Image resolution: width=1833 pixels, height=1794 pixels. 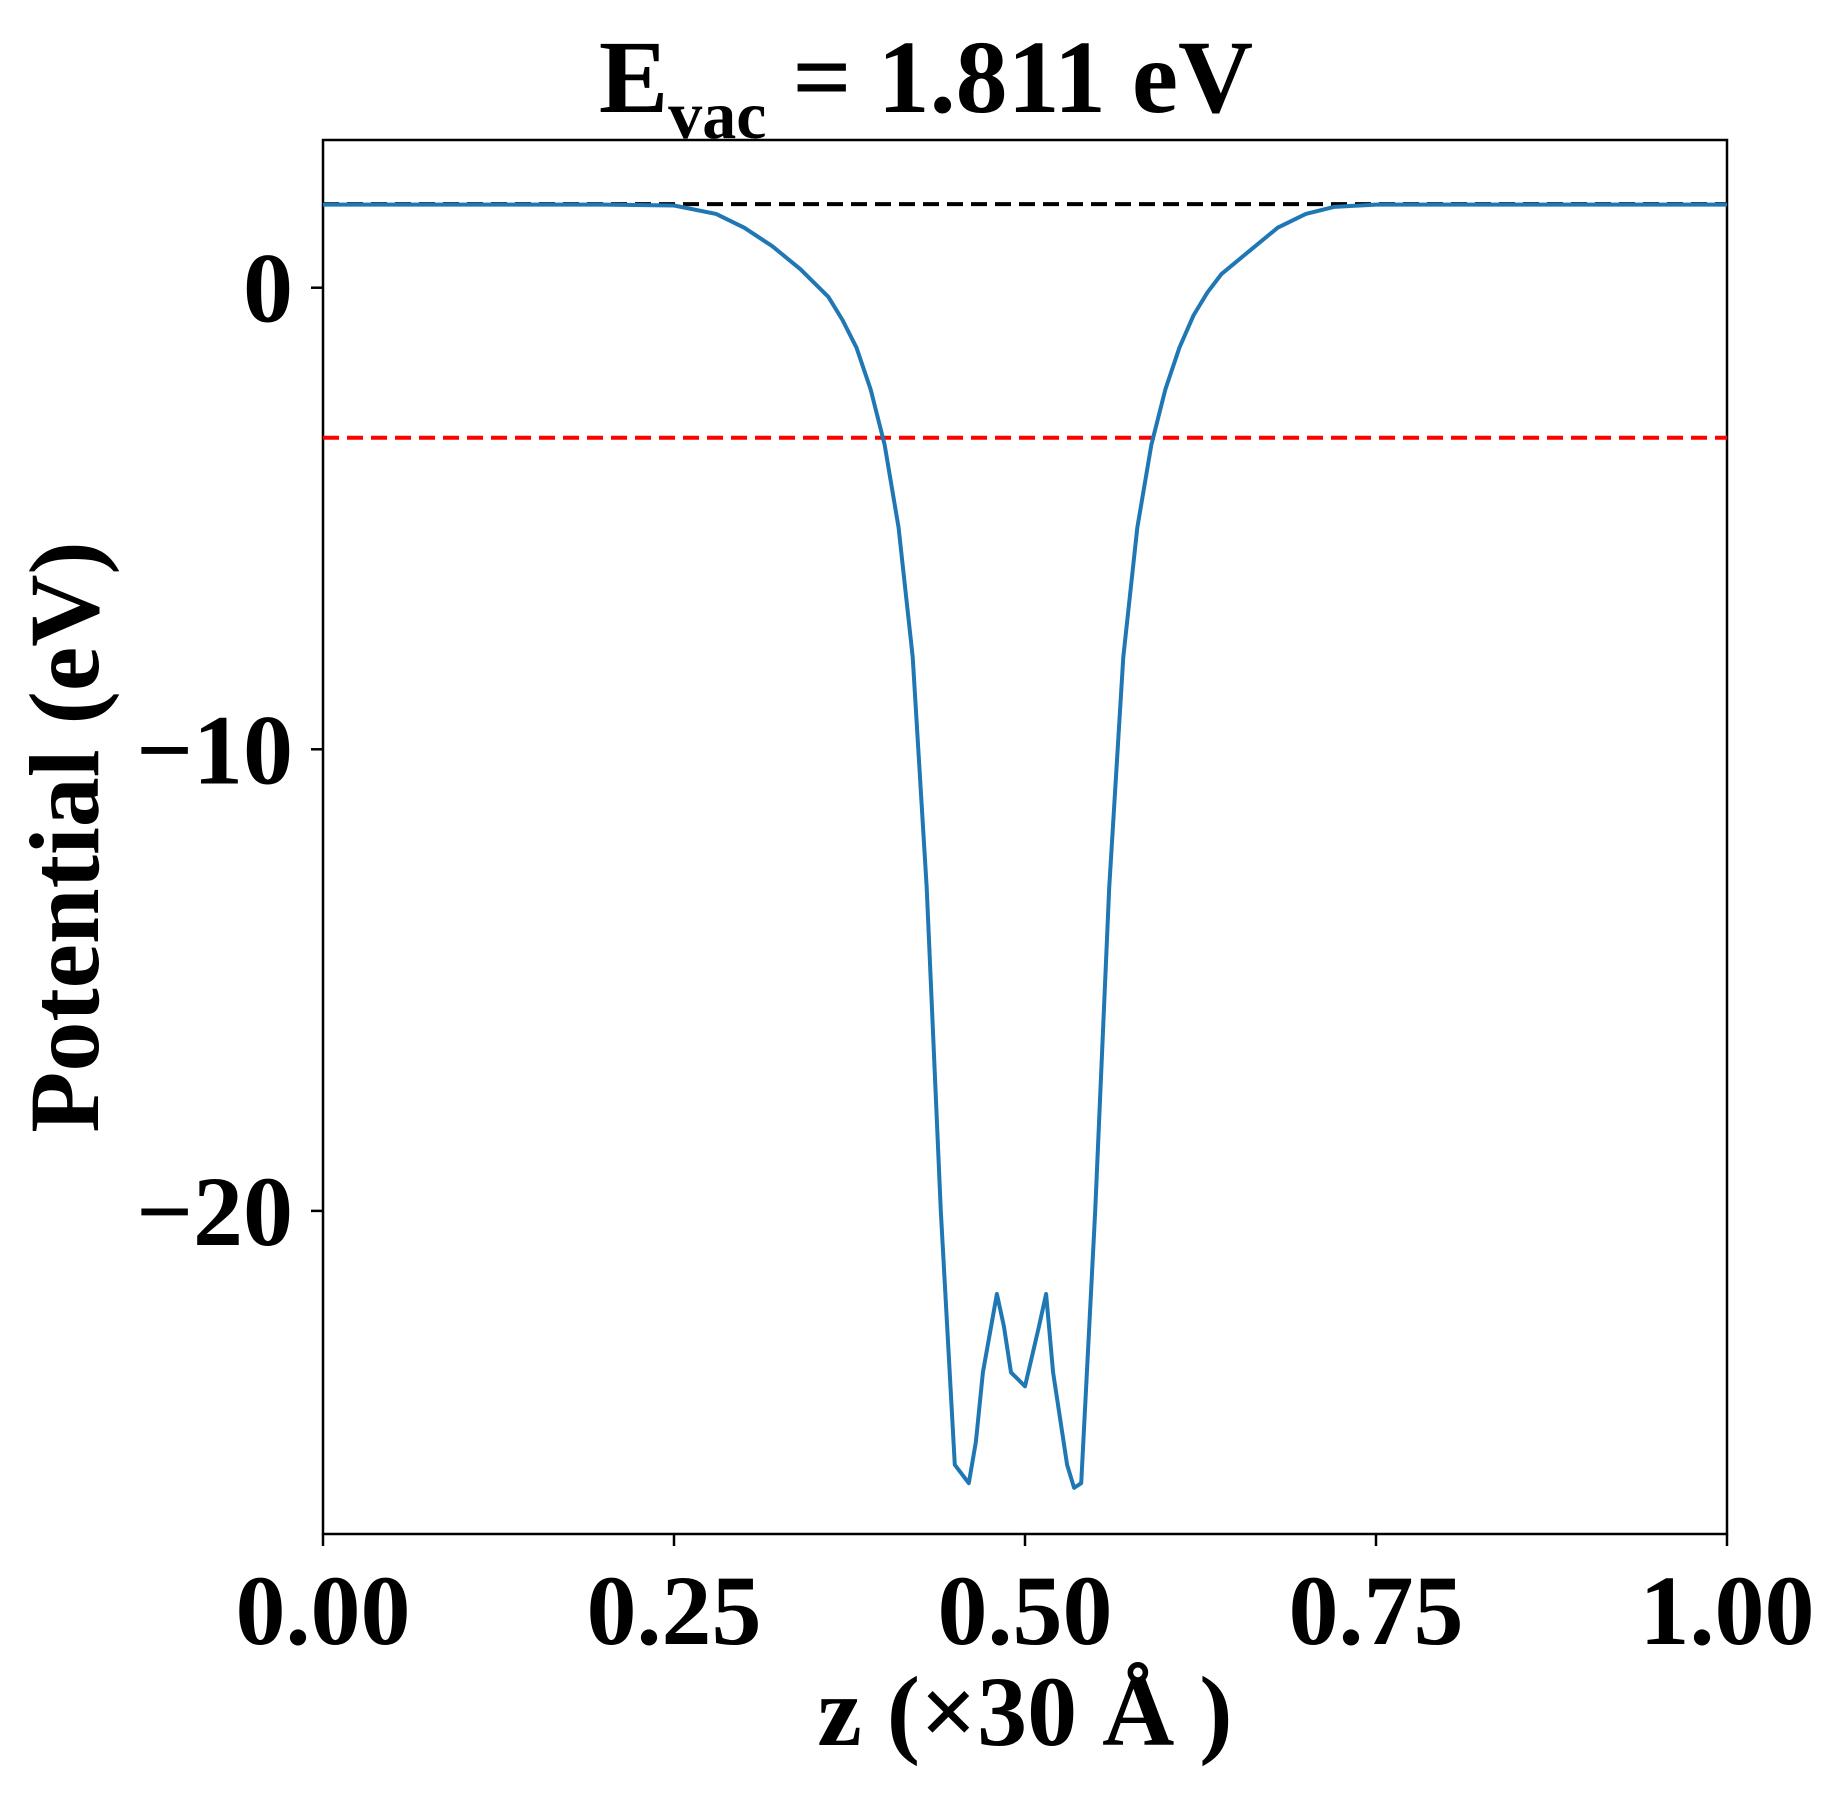 I want to click on x-axis-label: z (×30 Å ), so click(x=1024, y=1711).